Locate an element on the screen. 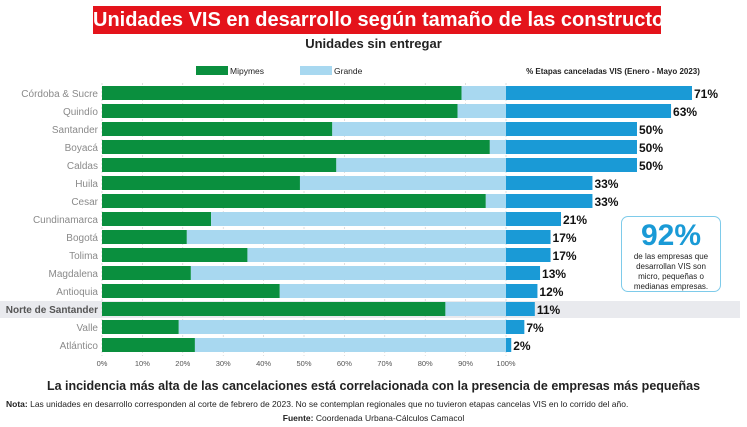 Image resolution: width=747 pixels, height=427 pixels. source-text: Coordenada Urbana-Cálculos Camacol is located at coordinates (389, 418).